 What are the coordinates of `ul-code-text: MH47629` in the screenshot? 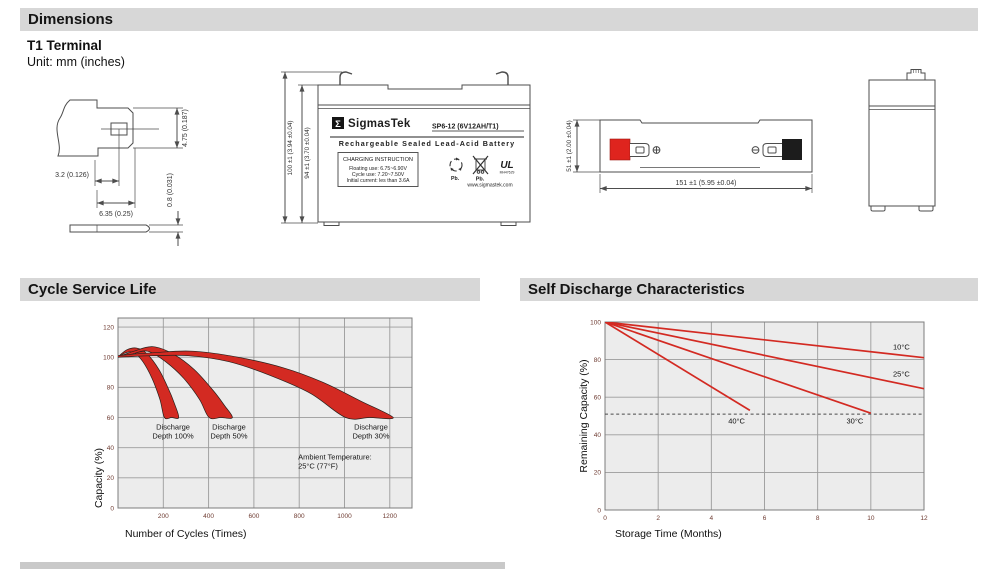 It's located at (507, 173).